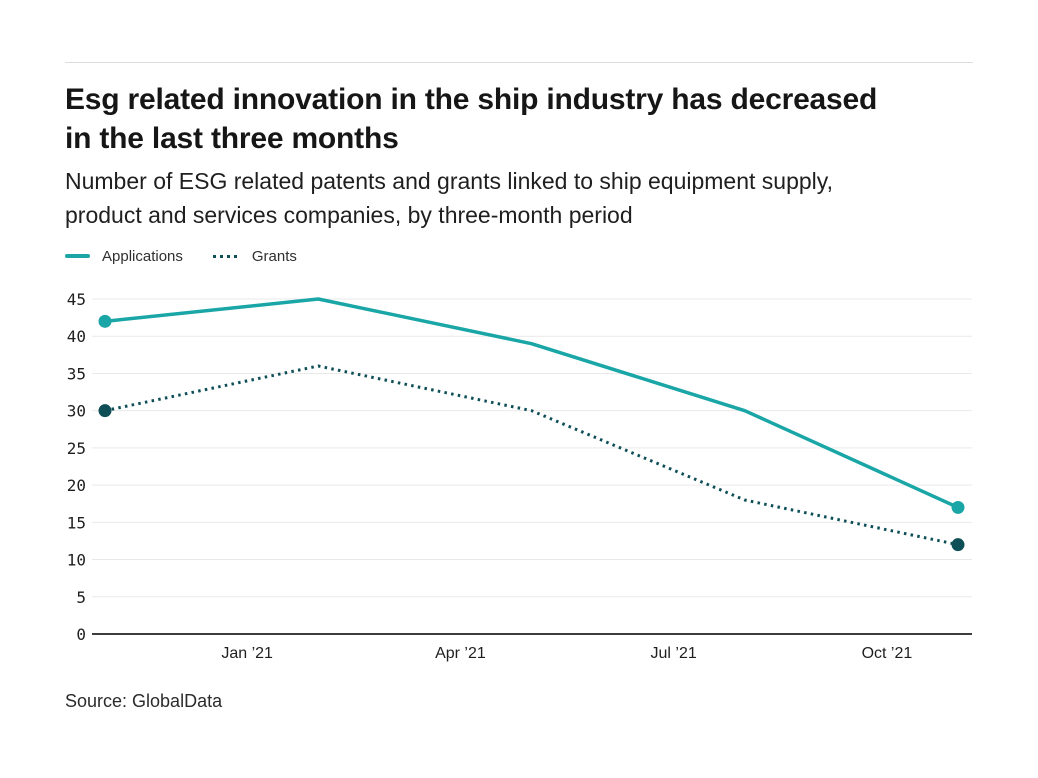  What do you see at coordinates (76, 373) in the screenshot?
I see `y-tick-label: 35` at bounding box center [76, 373].